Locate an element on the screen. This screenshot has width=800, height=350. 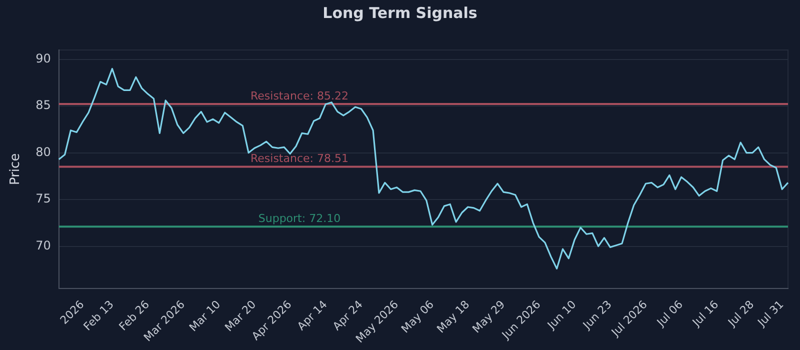
y-tick-label: 90 is located at coordinates (43, 58).